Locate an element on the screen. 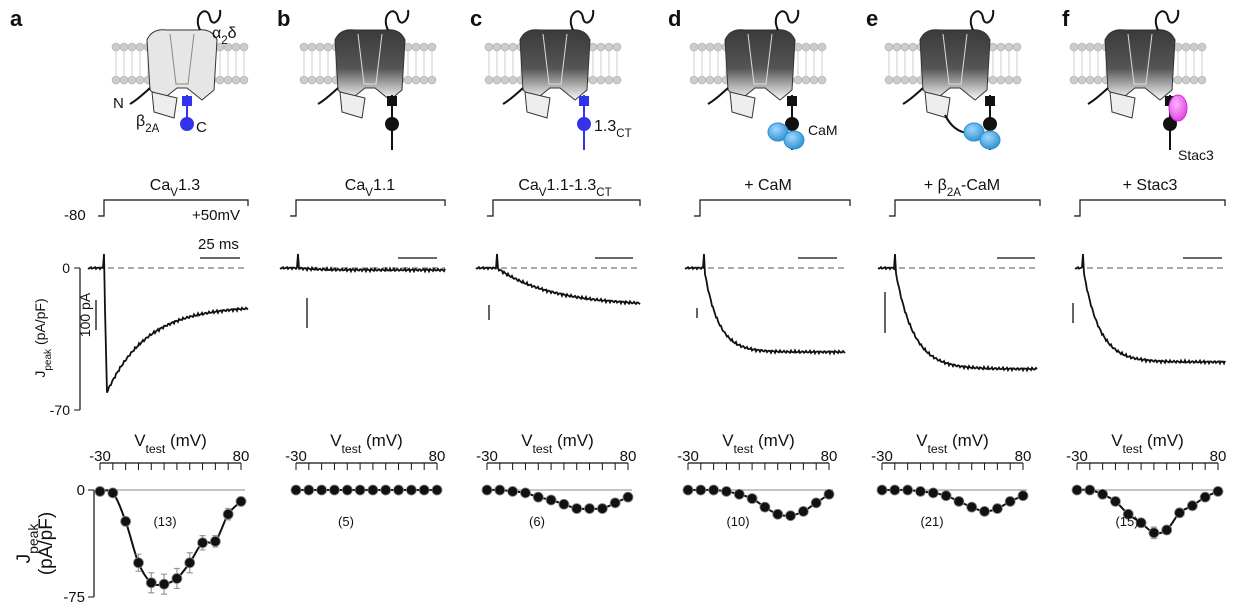 Image resolution: width=1233 pixels, height=613 pixels. panel-letter: d is located at coordinates (674, 18).